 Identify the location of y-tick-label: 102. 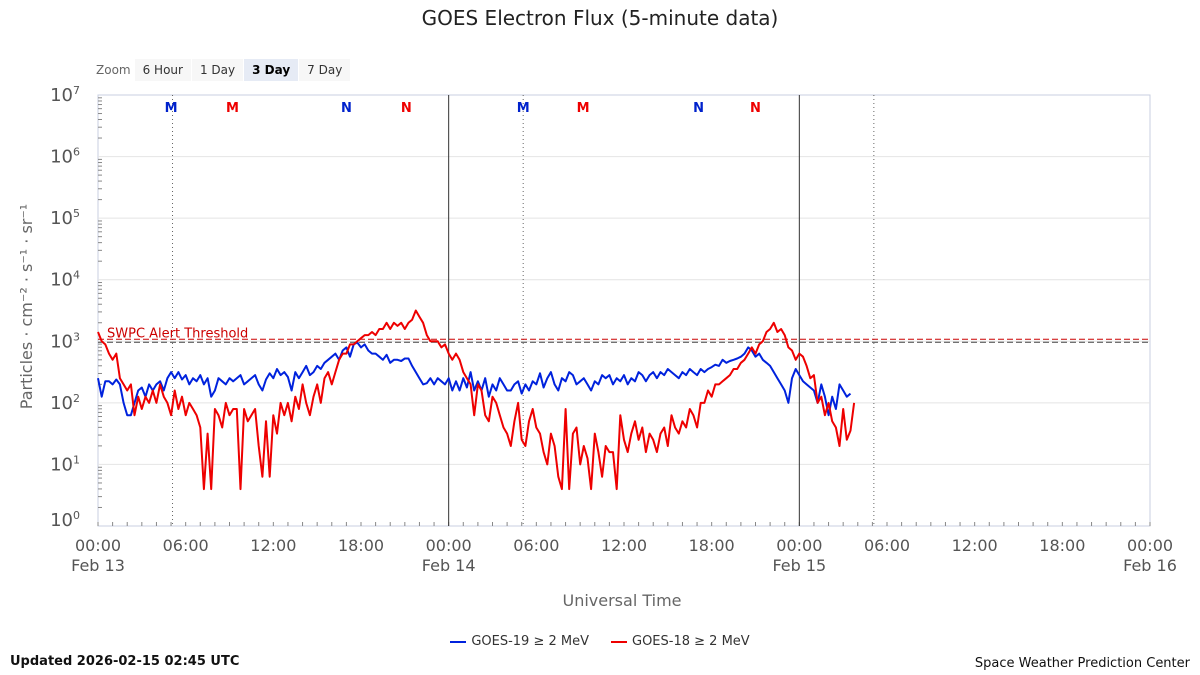
(65, 403).